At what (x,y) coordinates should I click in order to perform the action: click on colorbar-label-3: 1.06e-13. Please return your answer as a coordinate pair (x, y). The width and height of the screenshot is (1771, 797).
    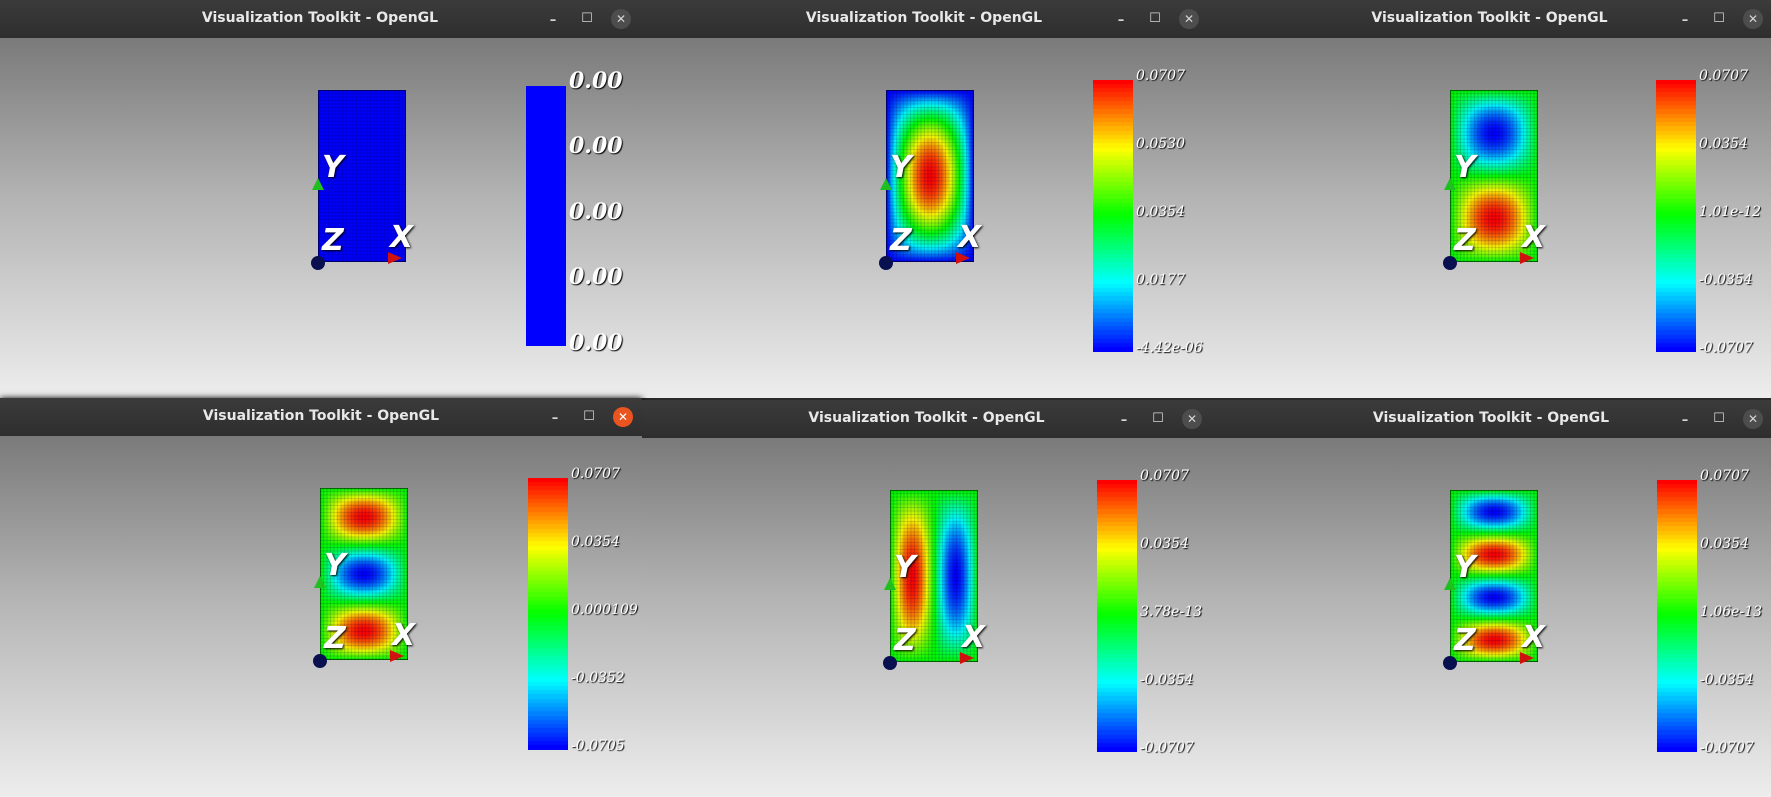
    Looking at the image, I should click on (1731, 612).